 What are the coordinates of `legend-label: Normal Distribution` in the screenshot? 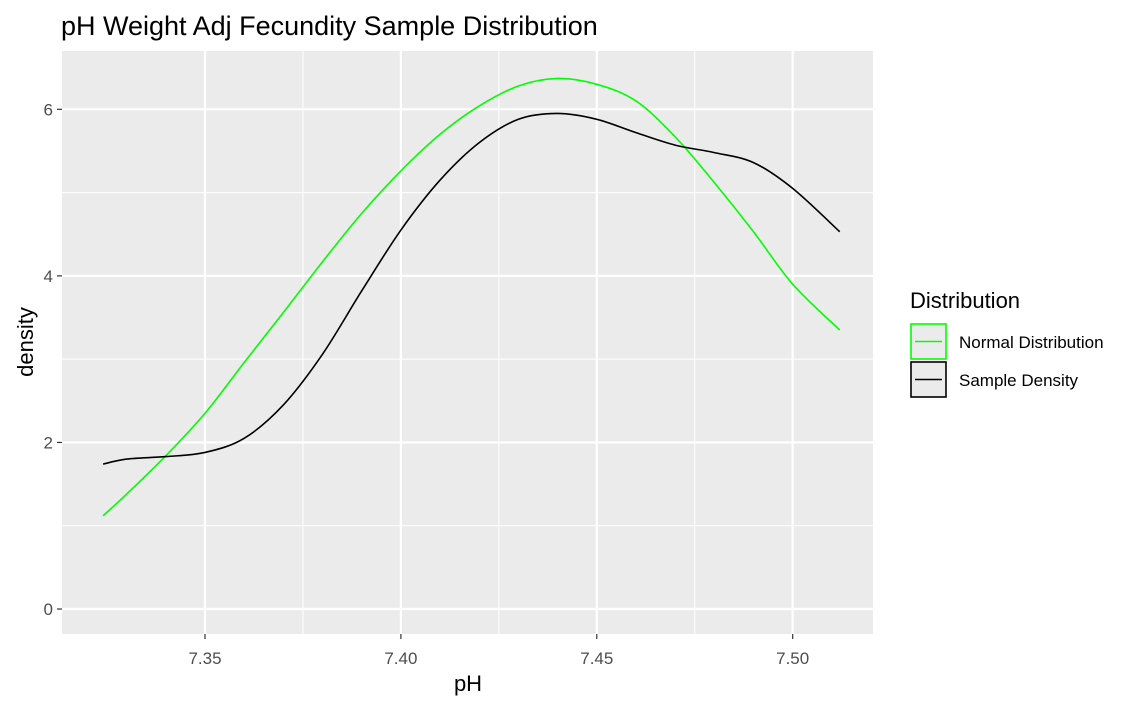 It's located at (1031, 342).